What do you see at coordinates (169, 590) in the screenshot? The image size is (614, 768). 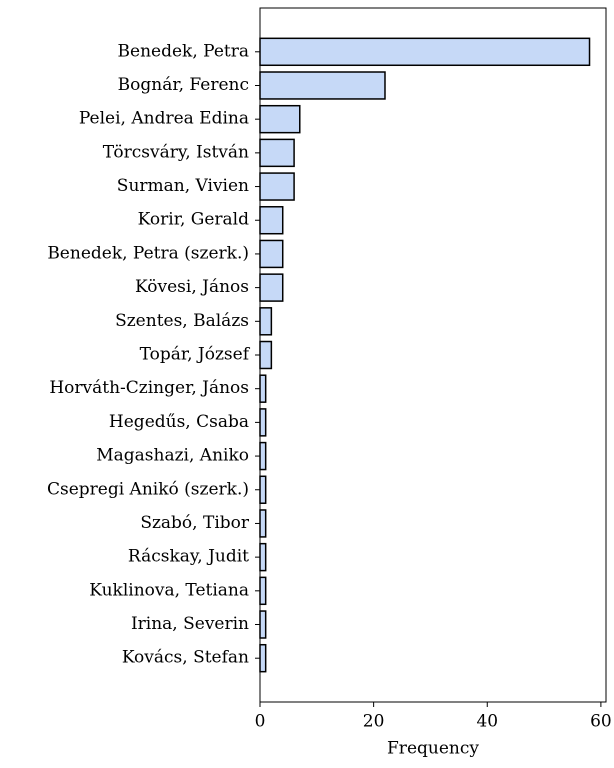 I see `y-tick-label: Kuklinova, Tetiana` at bounding box center [169, 590].